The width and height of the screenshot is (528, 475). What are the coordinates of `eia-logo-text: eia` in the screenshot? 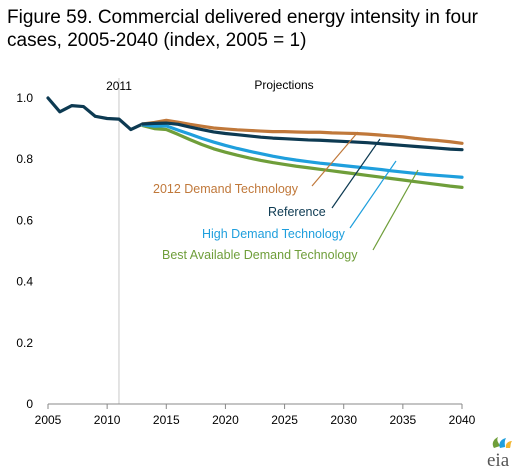 It's located at (498, 460).